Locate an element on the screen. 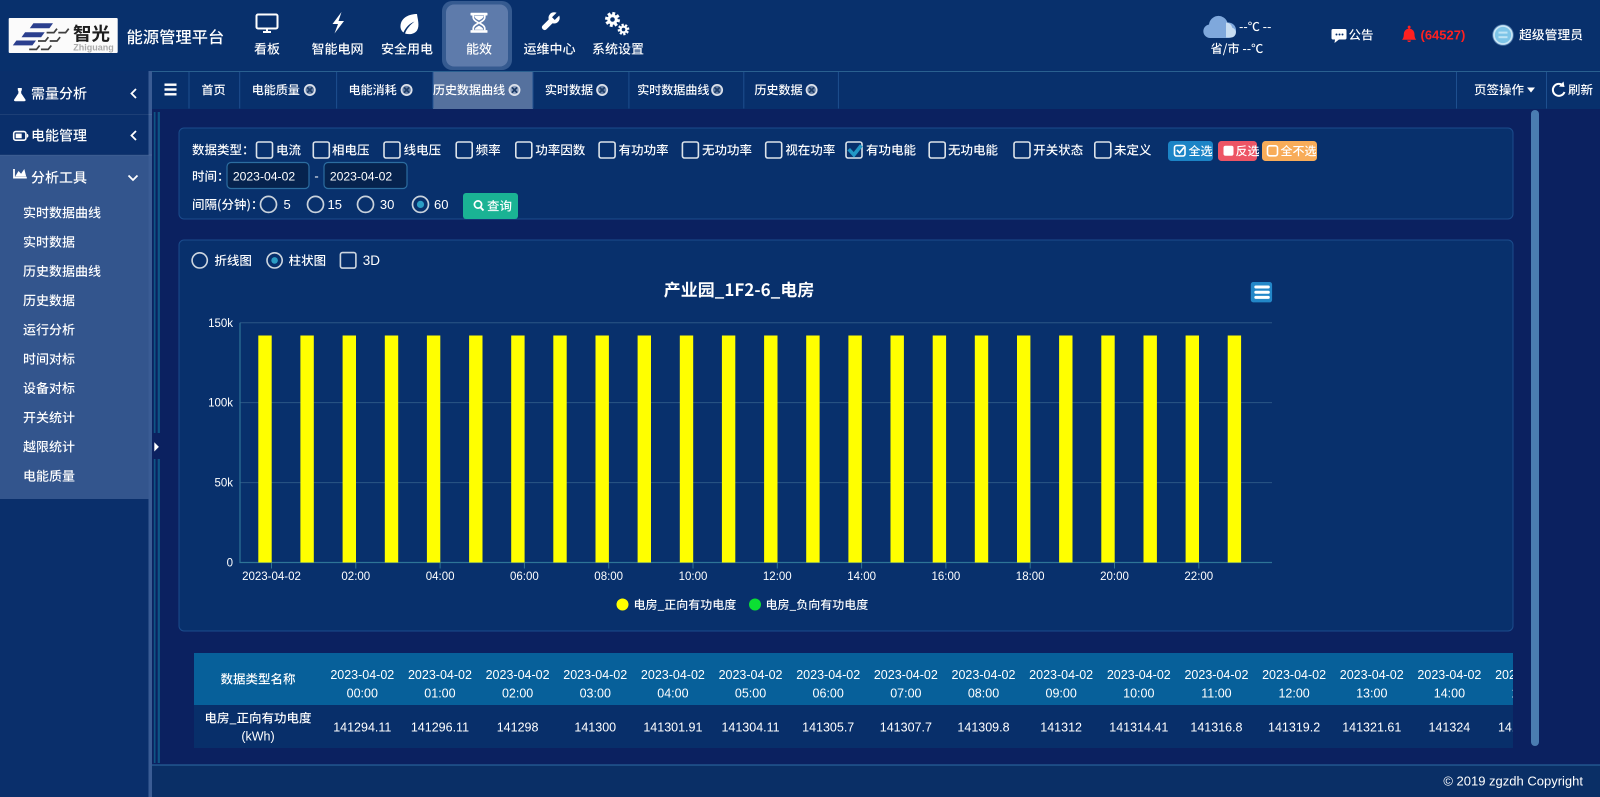 This screenshot has height=797, width=1600. svg-text: 15:00 is located at coordinates (1526, 694).